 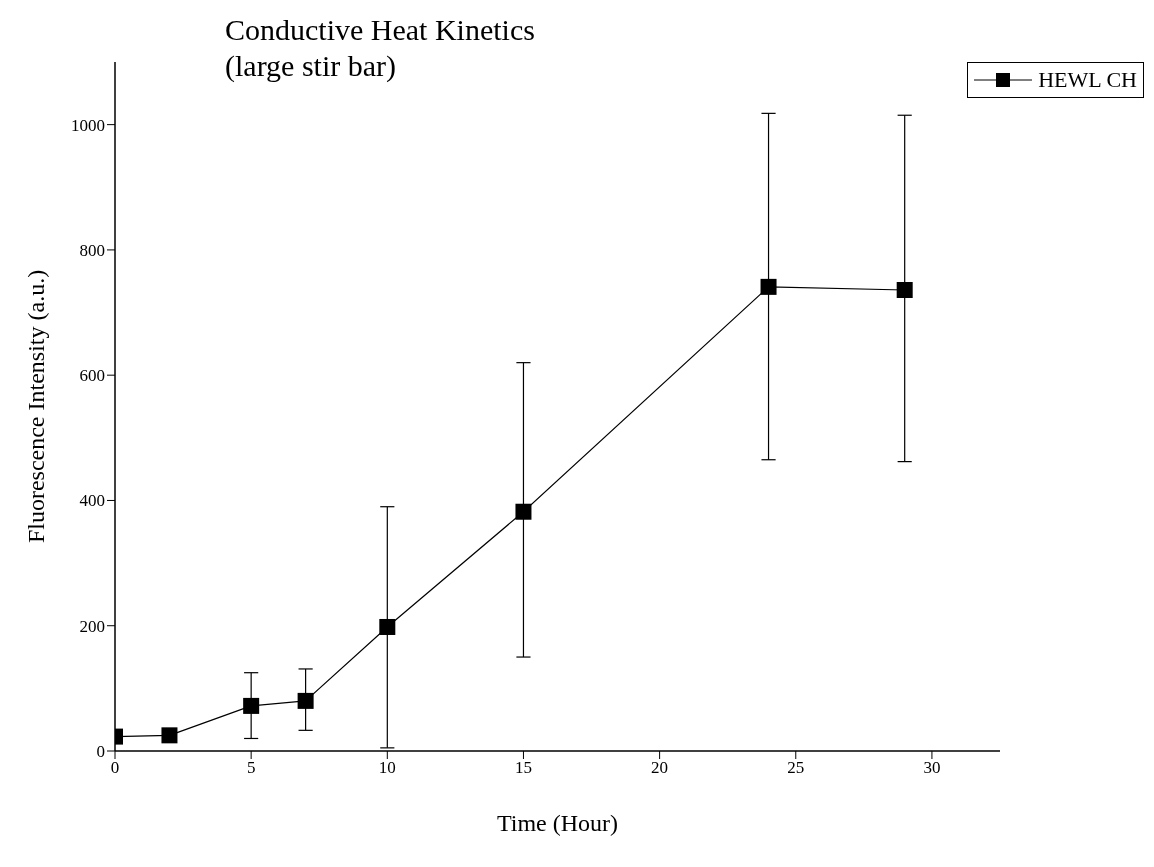 I want to click on x-tick-label: 5, so click(x=251, y=768).